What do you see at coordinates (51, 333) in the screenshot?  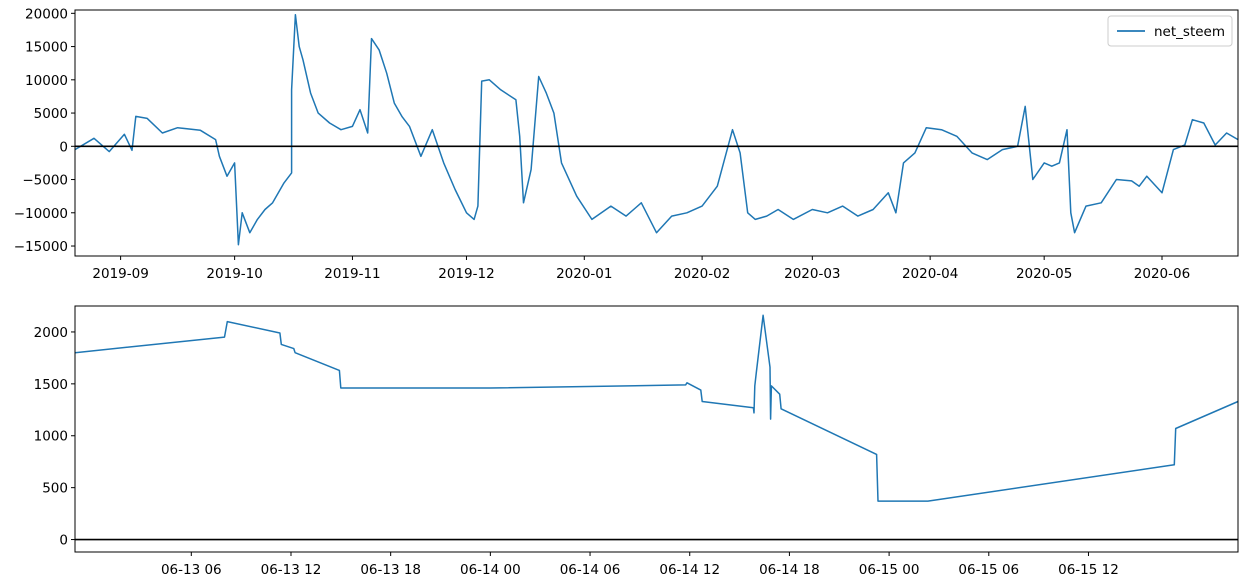 I see `y-tick-label: 2000` at bounding box center [51, 333].